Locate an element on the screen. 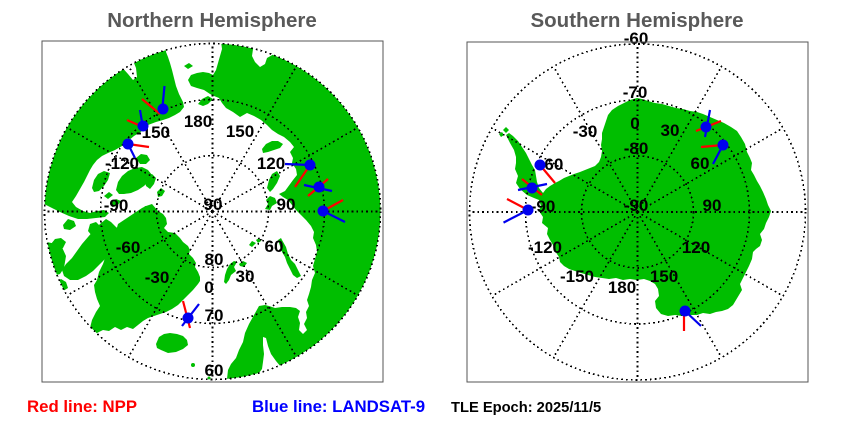 This screenshot has width=850, height=430. svg-text: TLE Epoch: 2025/11/5 is located at coordinates (526, 408).